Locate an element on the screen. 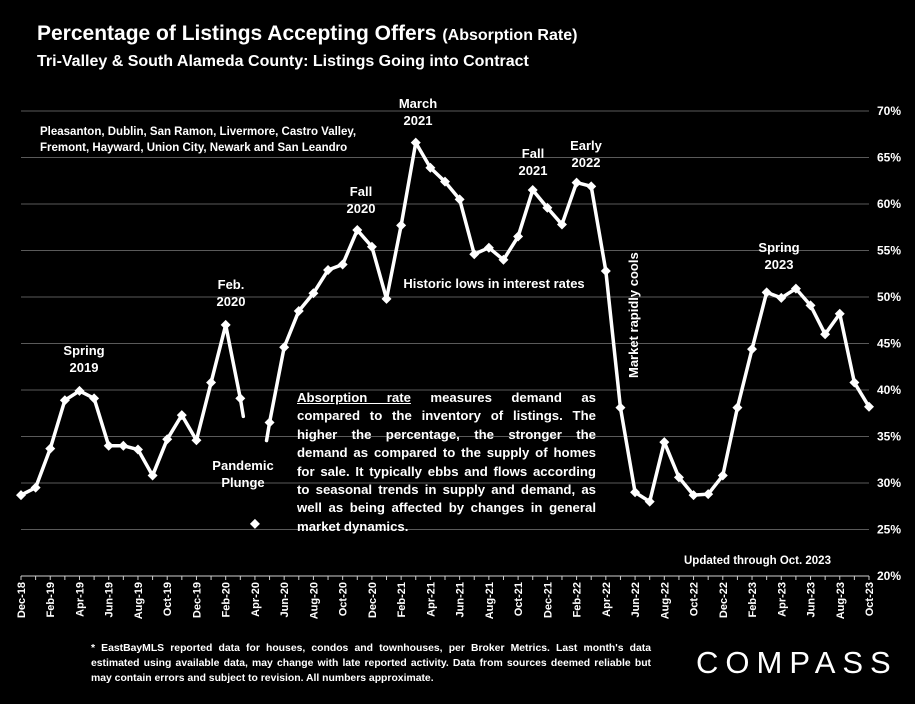 The image size is (915, 704). x-tick-label: Apr-21 is located at coordinates (431, 599).